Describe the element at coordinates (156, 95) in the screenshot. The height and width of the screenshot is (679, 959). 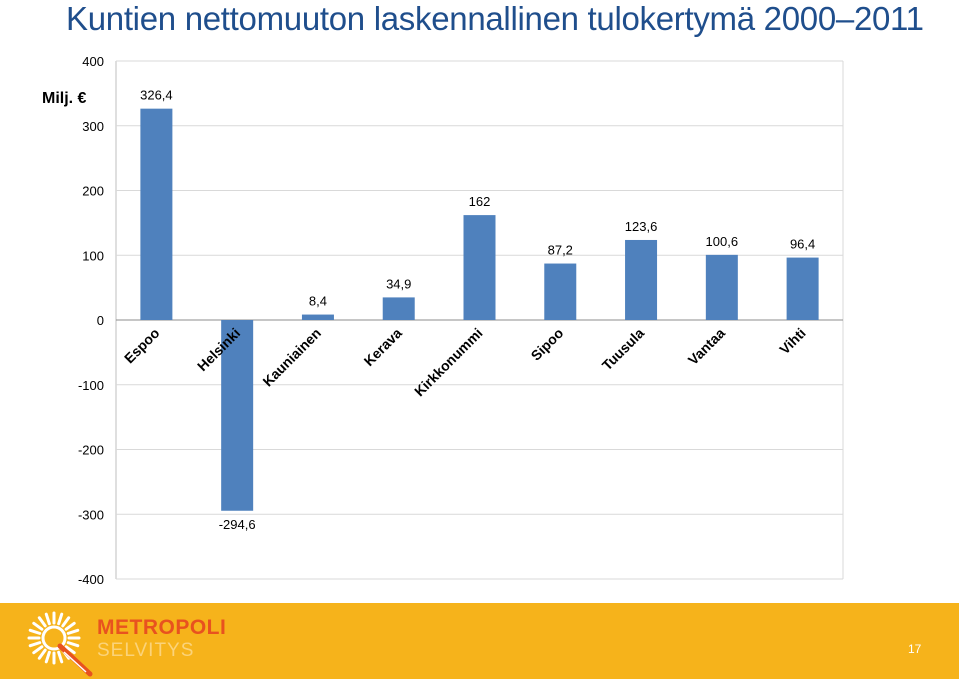
I see `value-label: 326,4` at that location.